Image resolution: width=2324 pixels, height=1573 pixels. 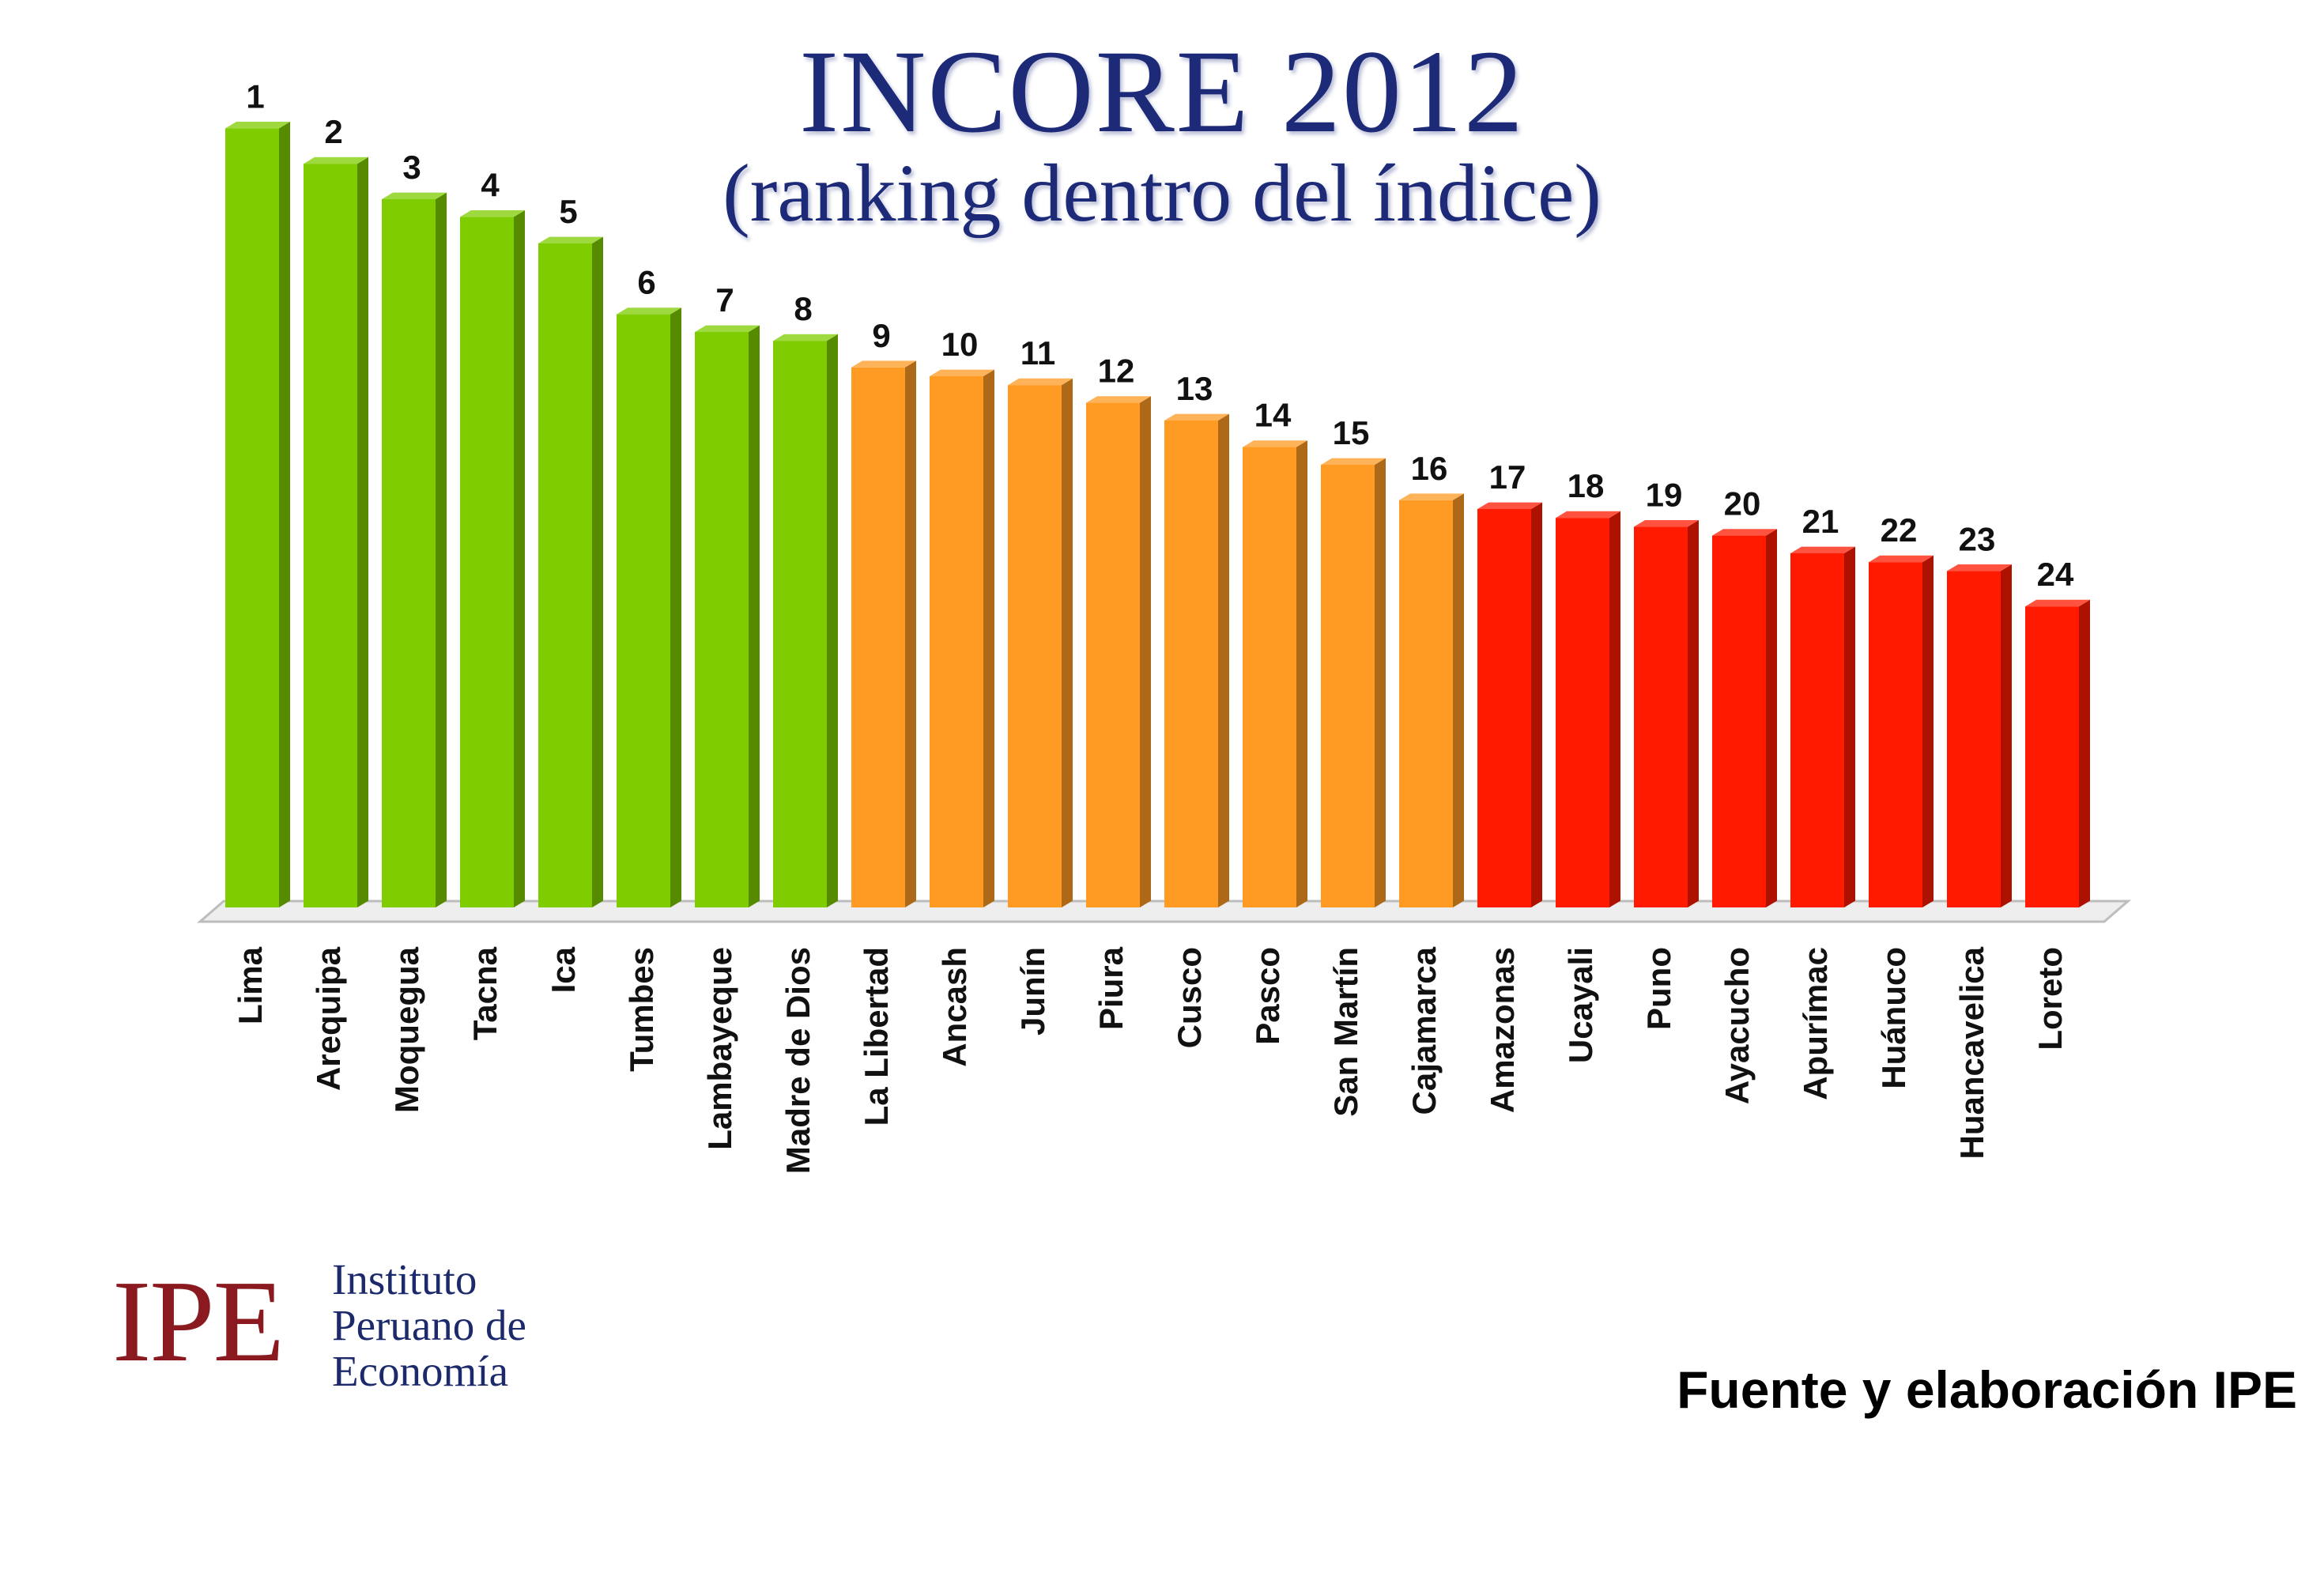 What do you see at coordinates (1899, 530) in the screenshot?
I see `rank-label: 22` at bounding box center [1899, 530].